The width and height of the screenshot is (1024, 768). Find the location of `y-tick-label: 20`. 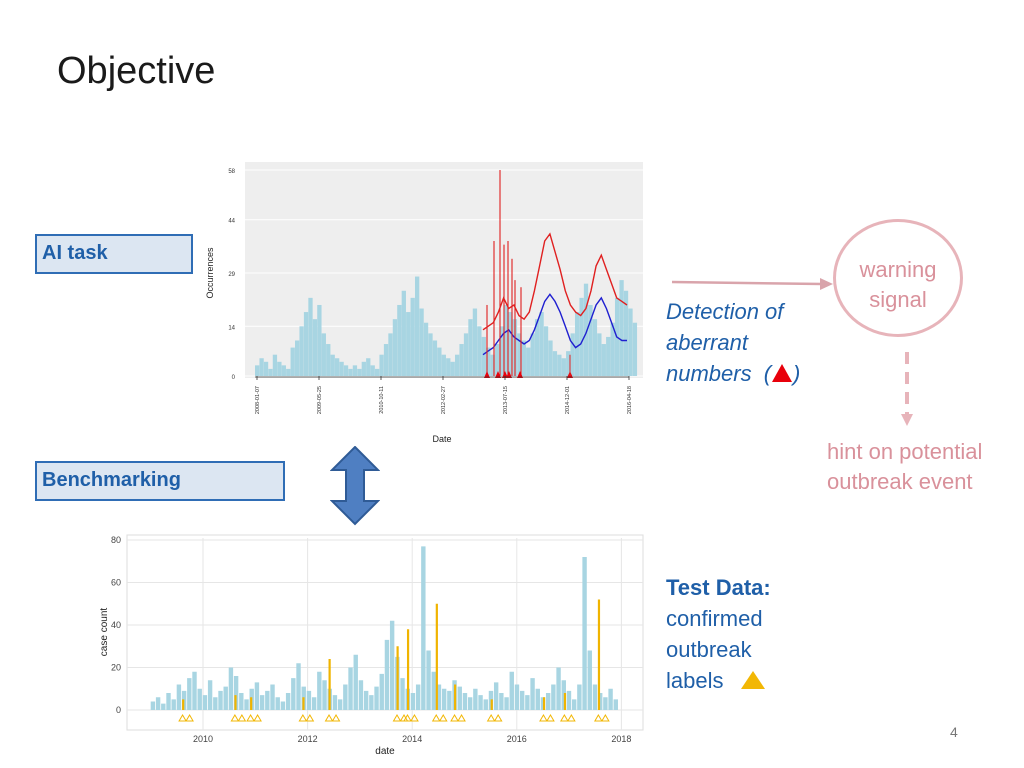

y-tick-label: 20 is located at coordinates (116, 668).